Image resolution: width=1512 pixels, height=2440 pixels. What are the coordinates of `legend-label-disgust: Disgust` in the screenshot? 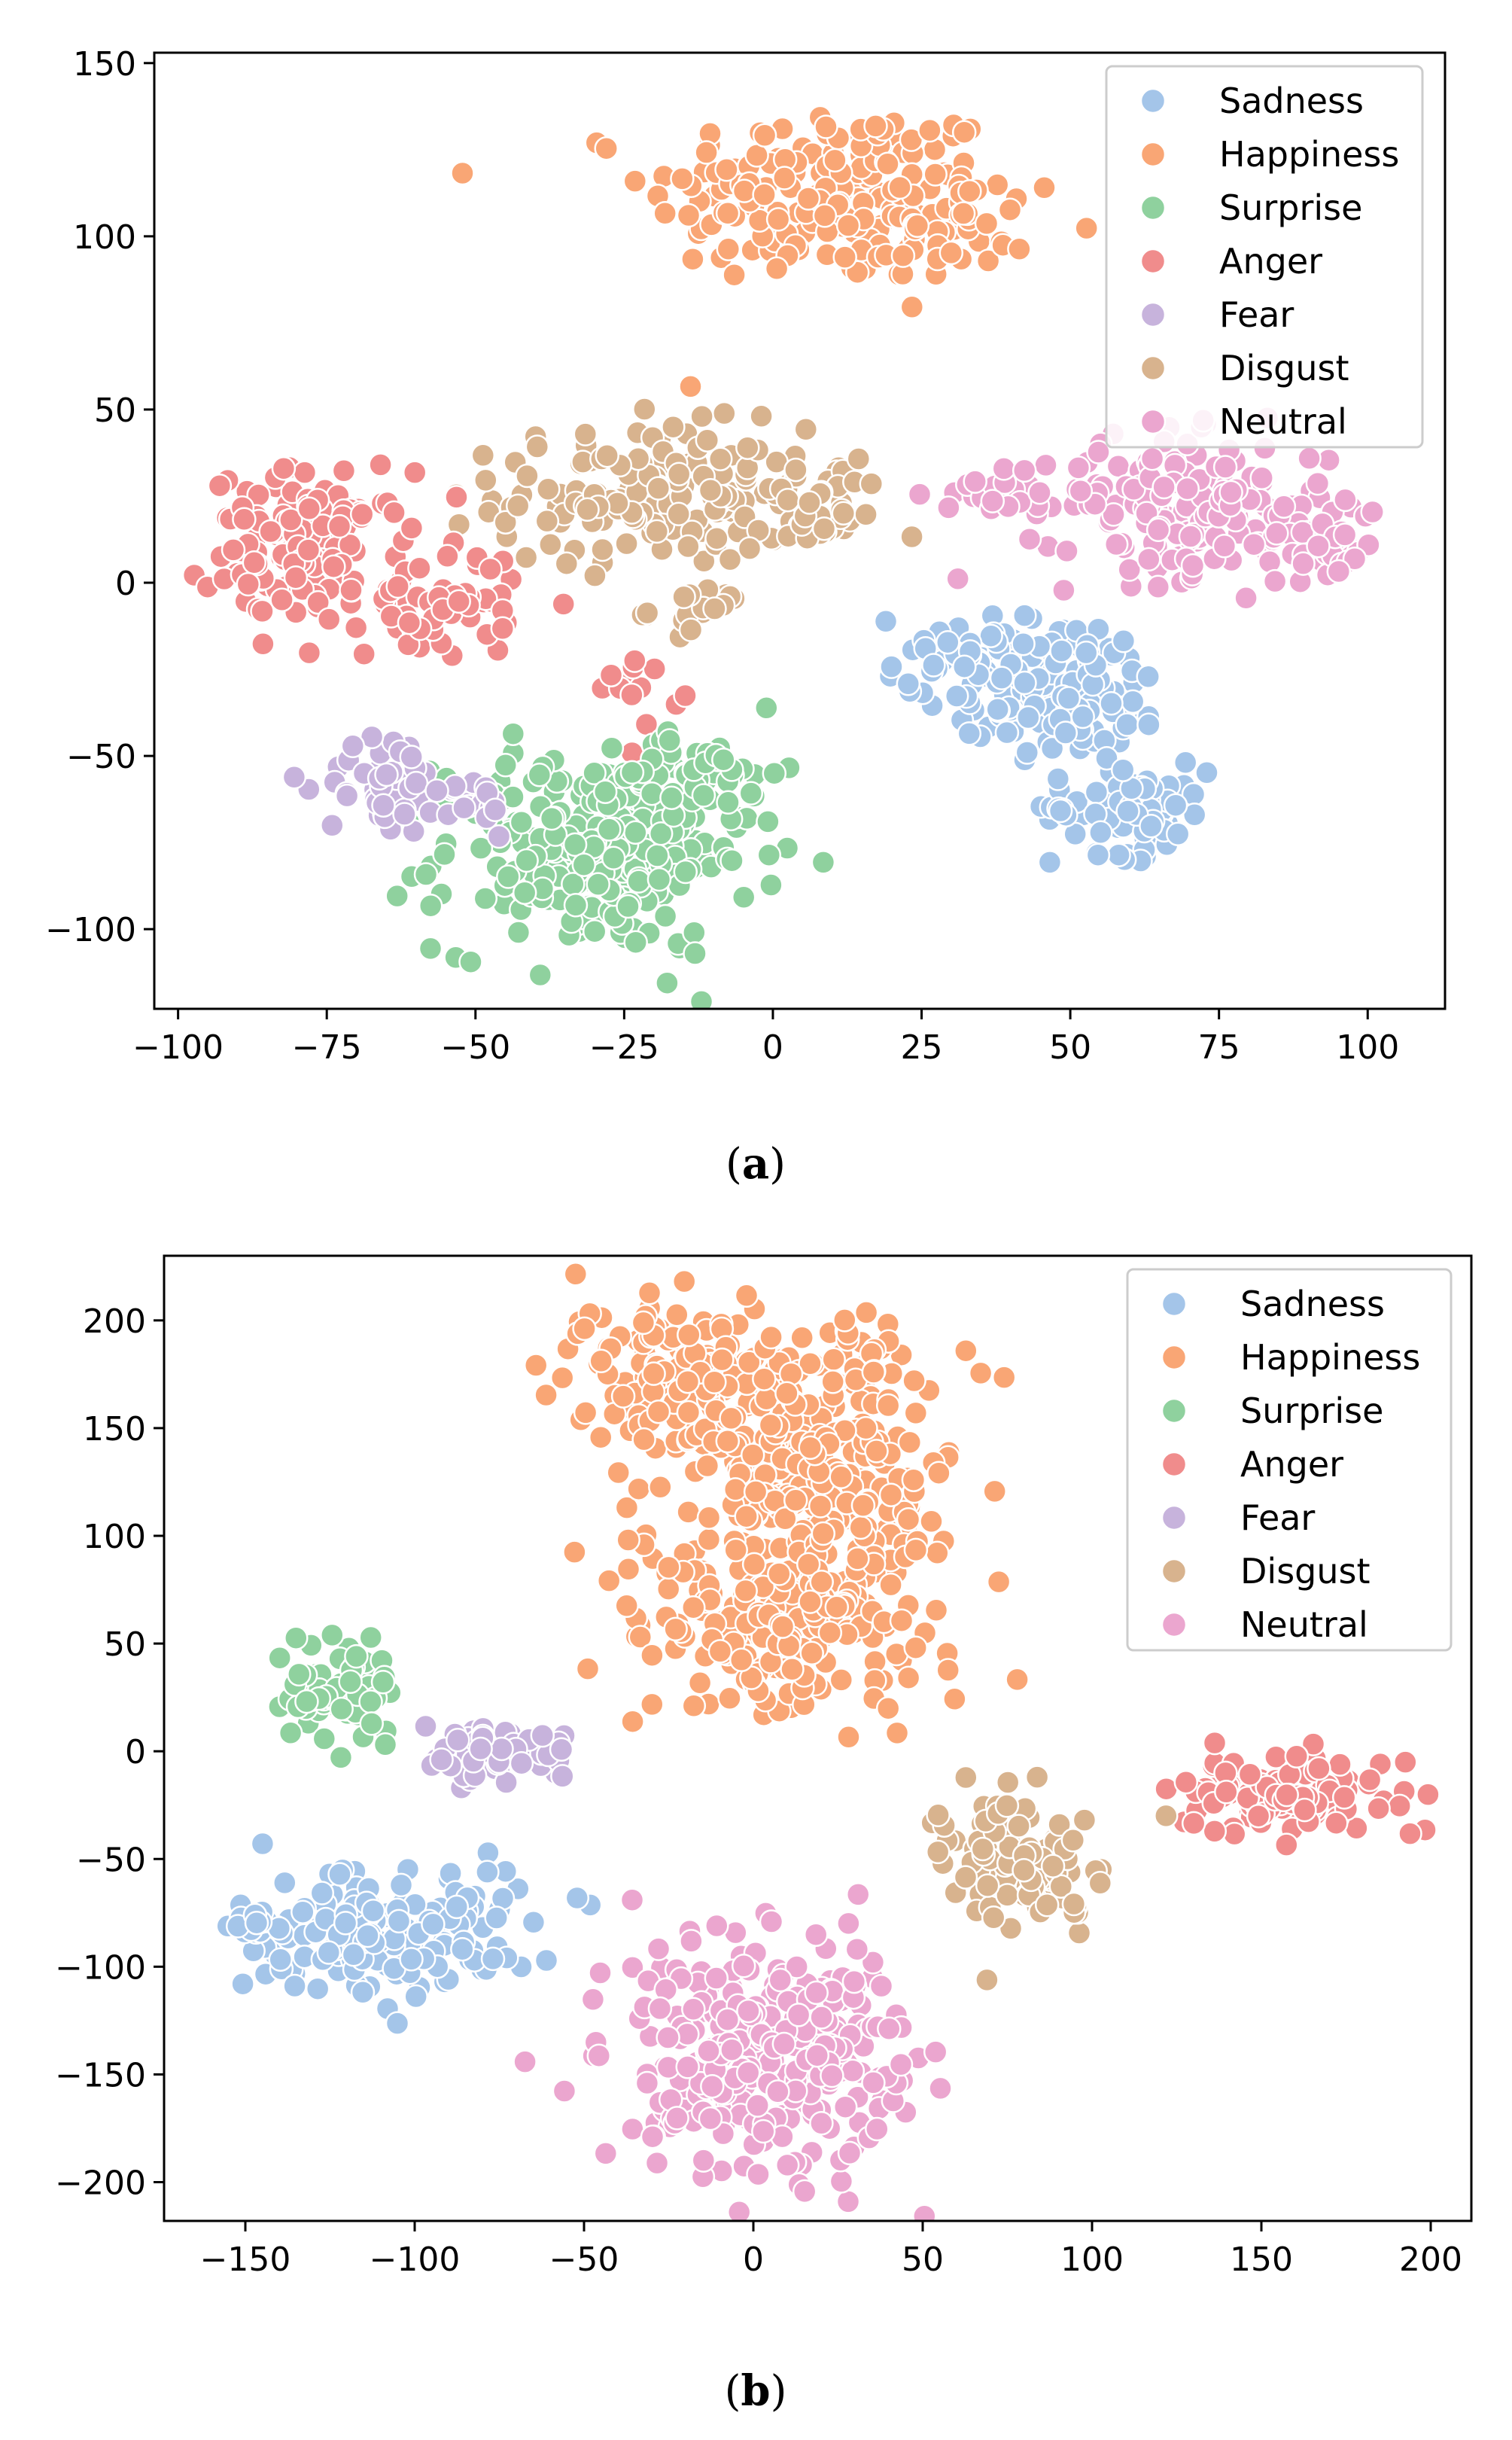 It's located at (1284, 368).